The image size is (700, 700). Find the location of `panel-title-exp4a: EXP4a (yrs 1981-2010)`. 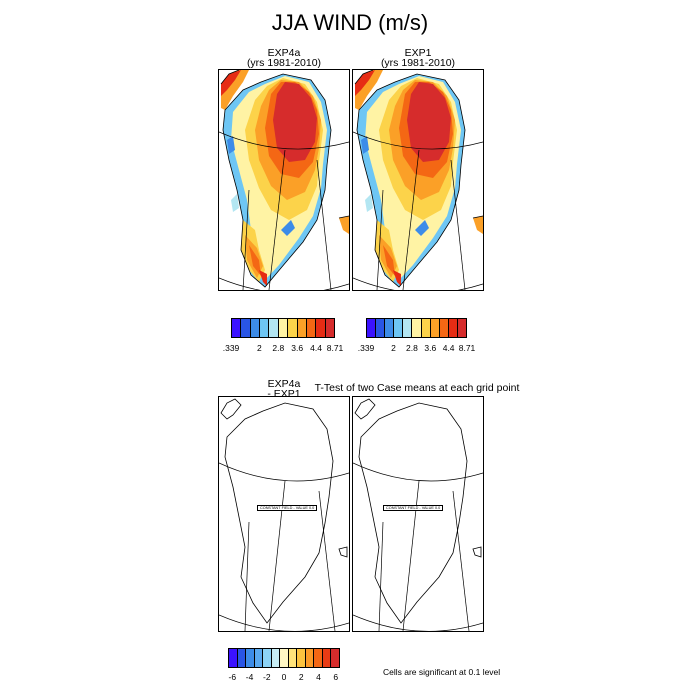

panel-title-exp4a: EXP4a (yrs 1981-2010) is located at coordinates (284, 58).